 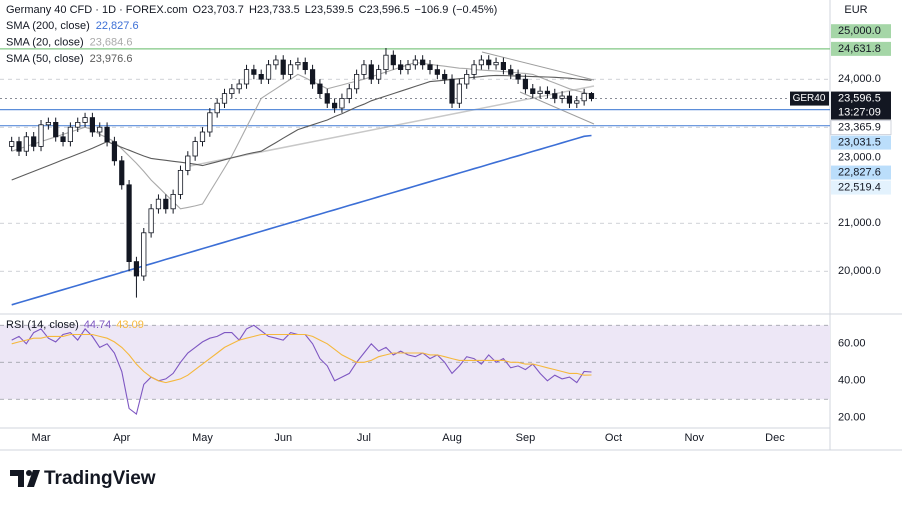 I want to click on price-level-label: 23,365.9, so click(x=859, y=127).